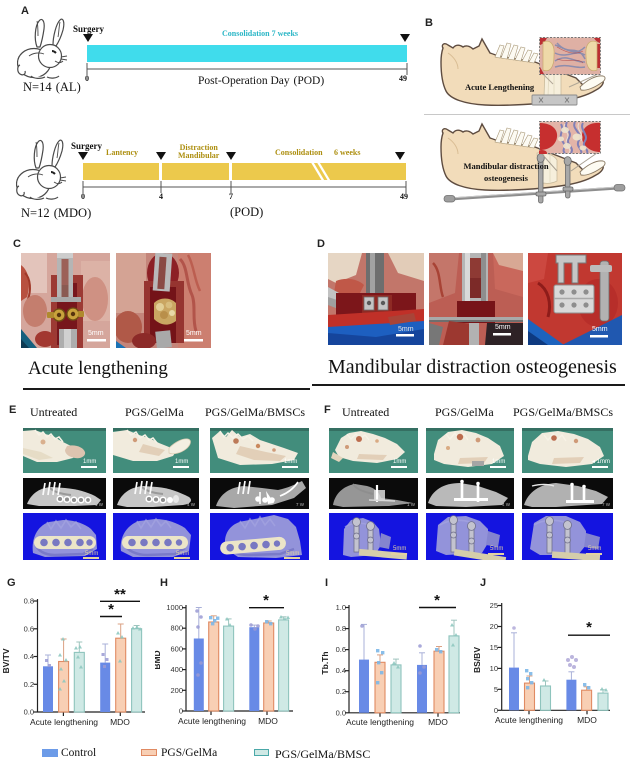 The width and height of the screenshot is (630, 768). I want to click on svg-text: ◂ 1mm, so click(601, 462).